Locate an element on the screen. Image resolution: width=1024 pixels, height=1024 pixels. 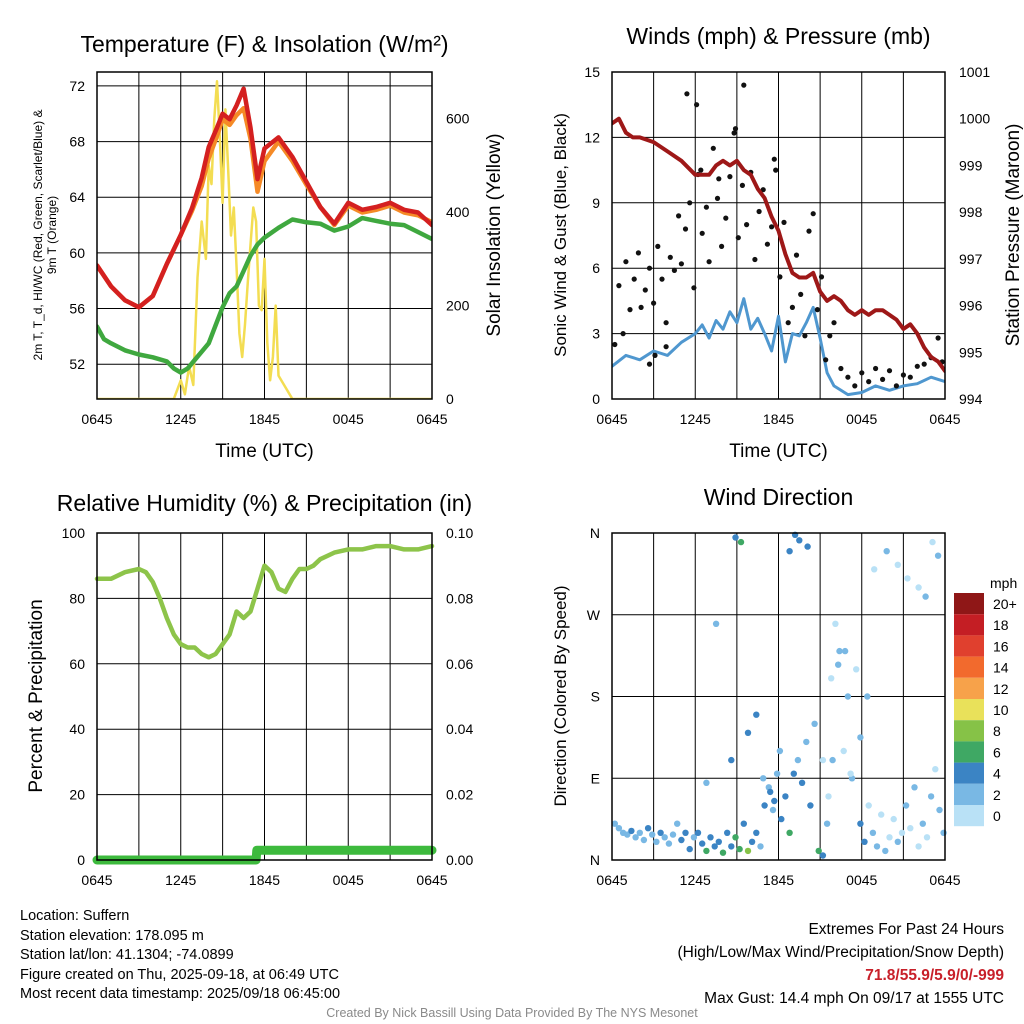
y-tick-label: 52 is located at coordinates (77, 364).